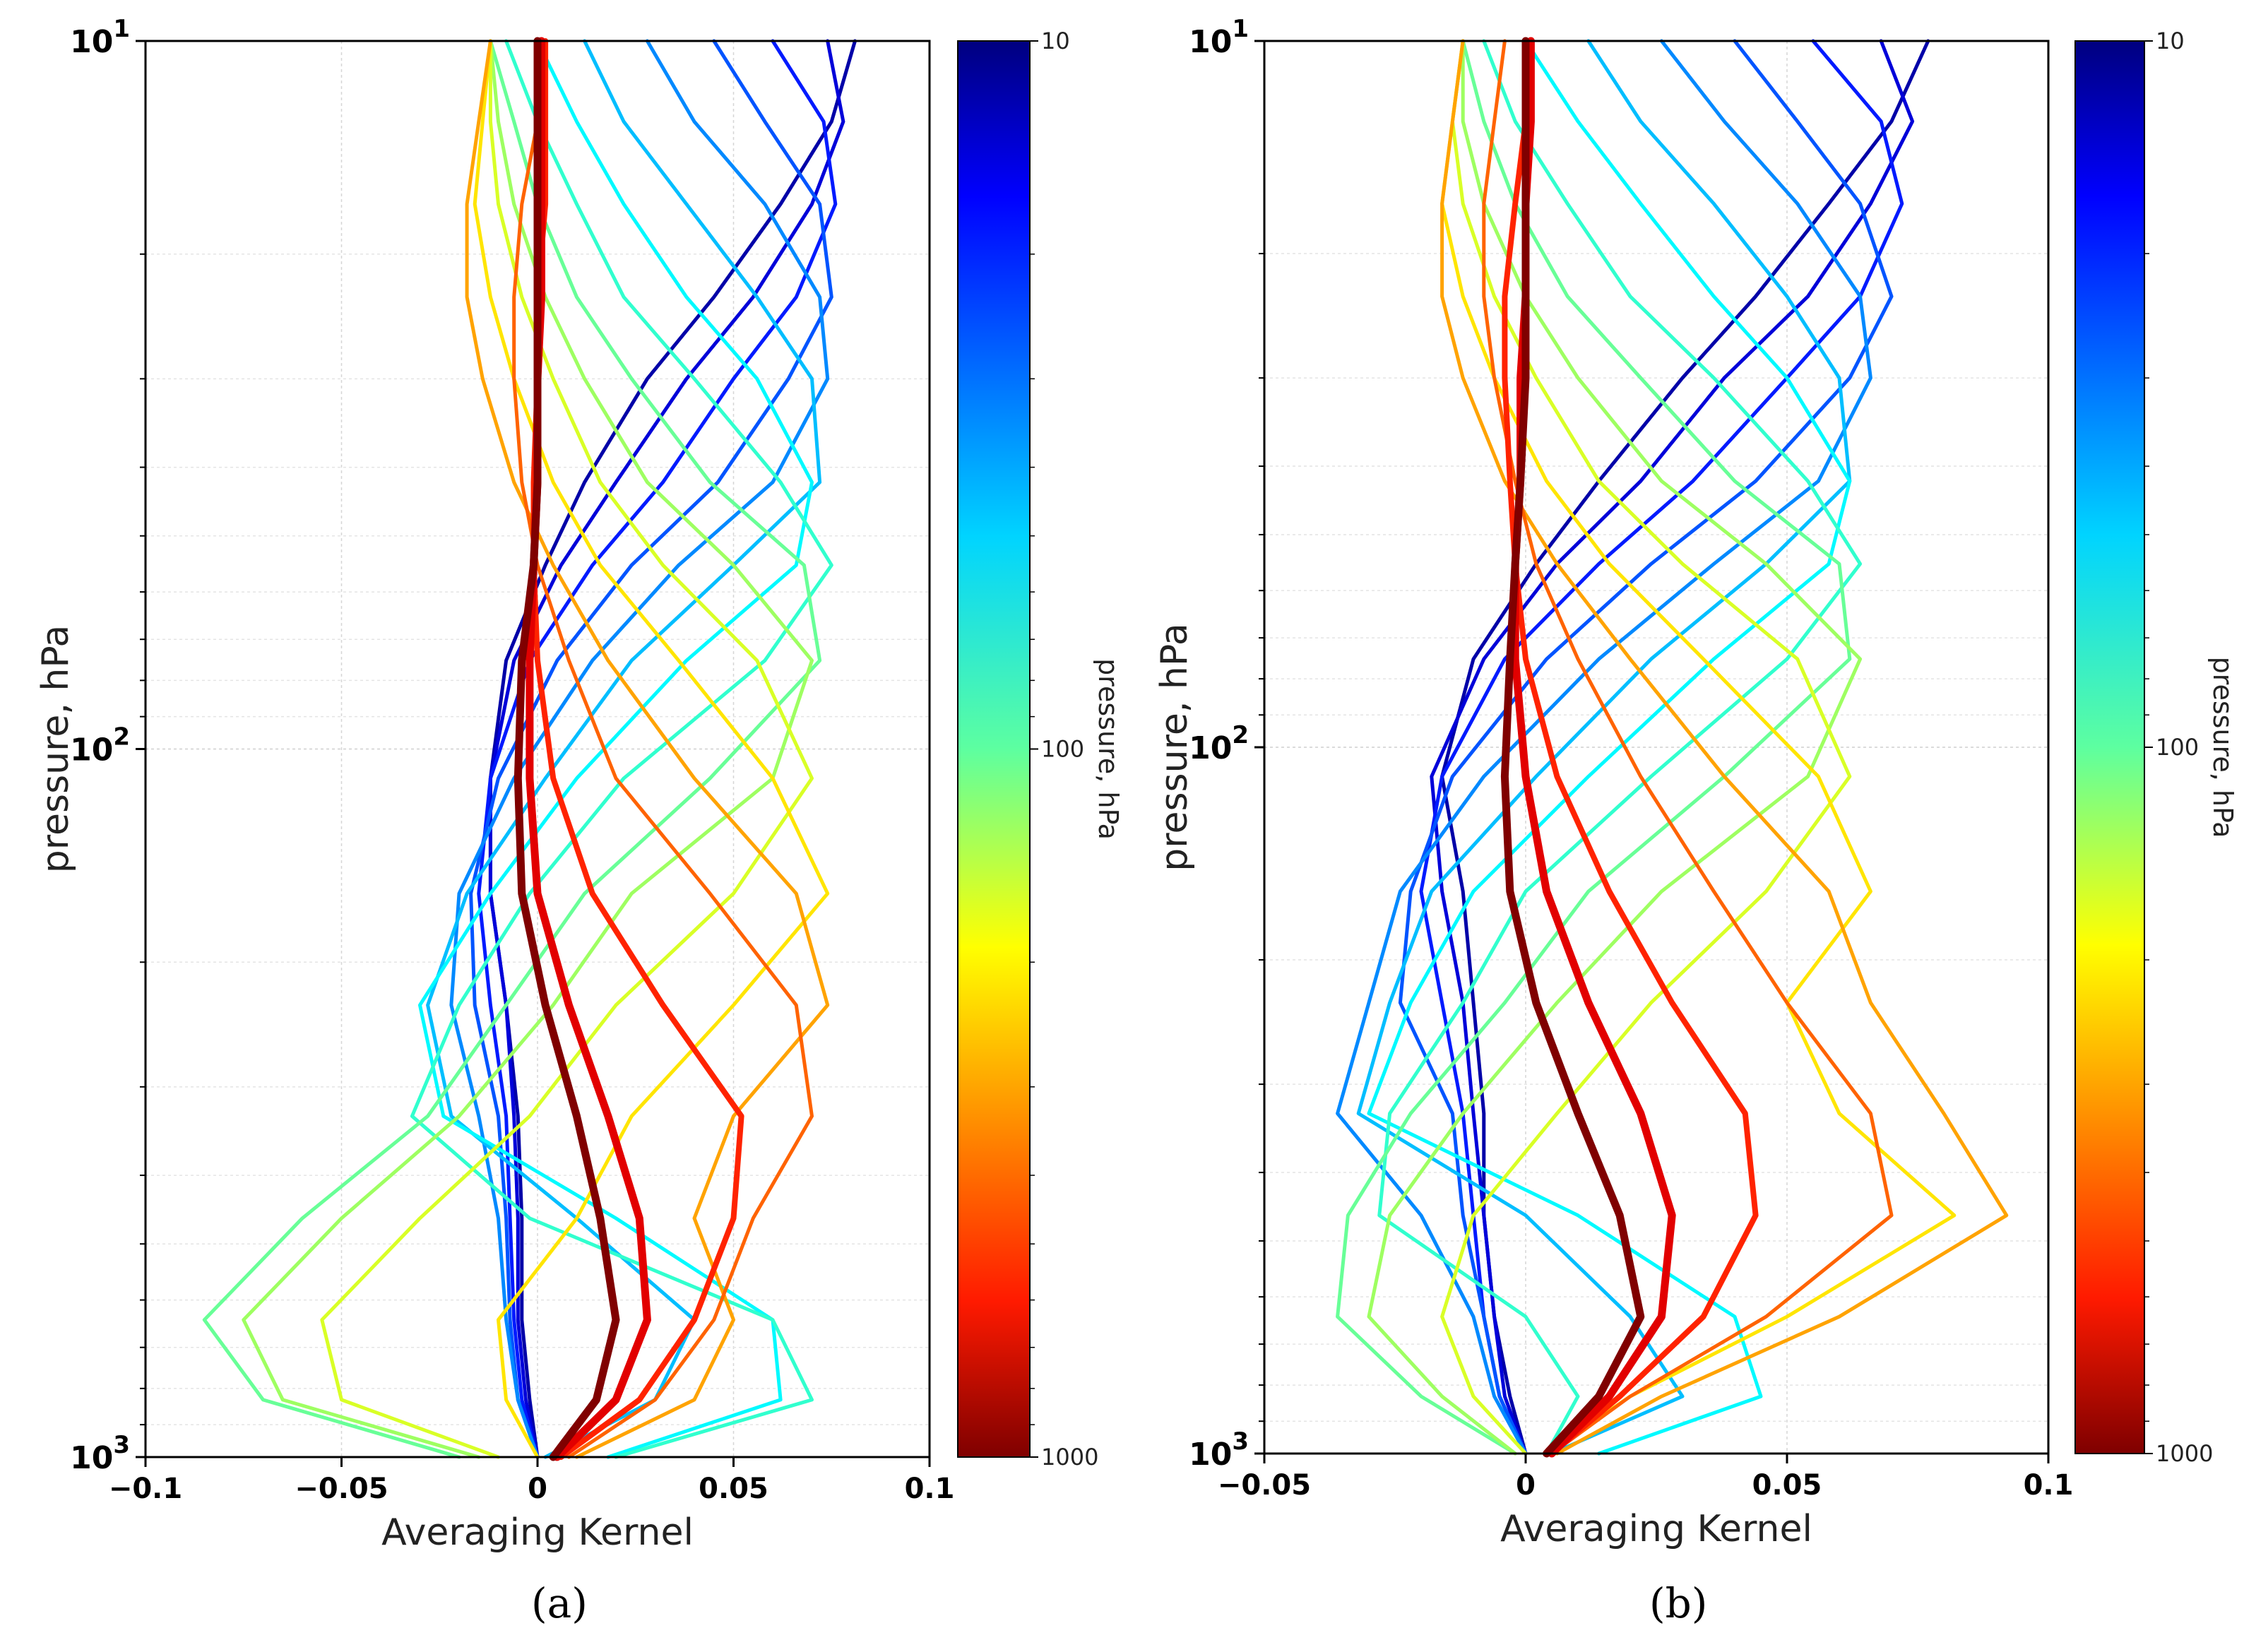 The width and height of the screenshot is (2244, 1652). I want to click on x-tick-label: −0.1, so click(145, 1489).